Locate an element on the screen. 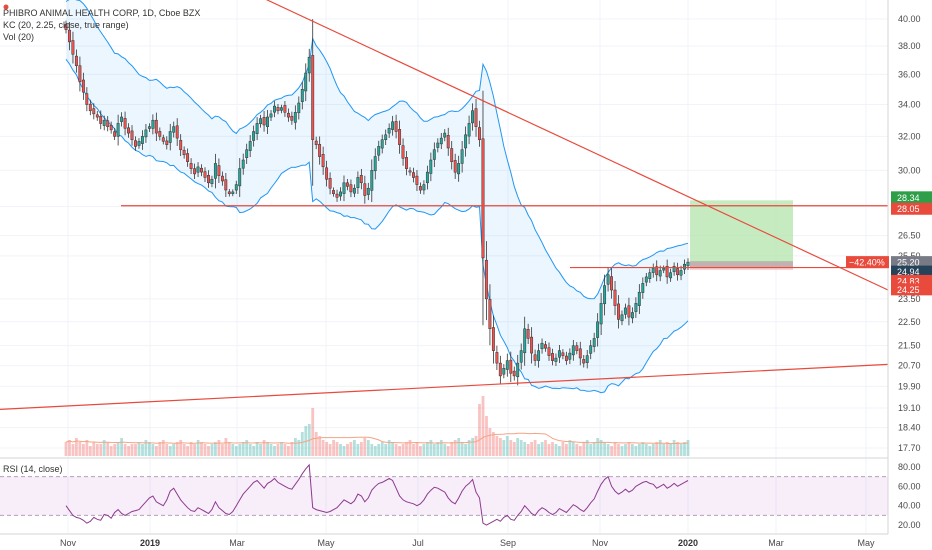 The image size is (932, 550). legend-volume: Vol (20) is located at coordinates (18, 37).